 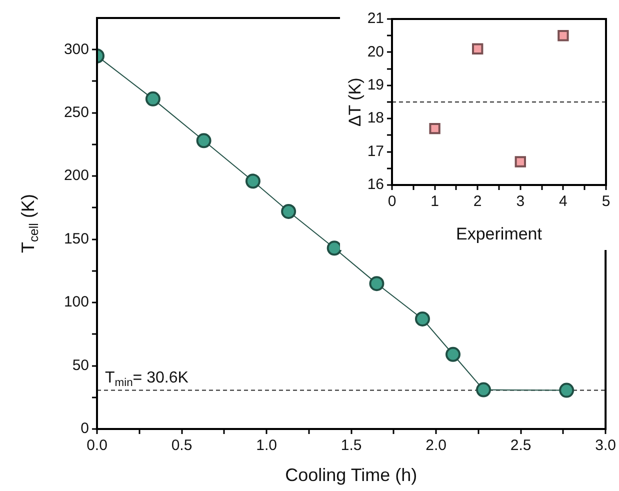 I want to click on x-axis-title: Cooling Time (h), so click(x=351, y=474).